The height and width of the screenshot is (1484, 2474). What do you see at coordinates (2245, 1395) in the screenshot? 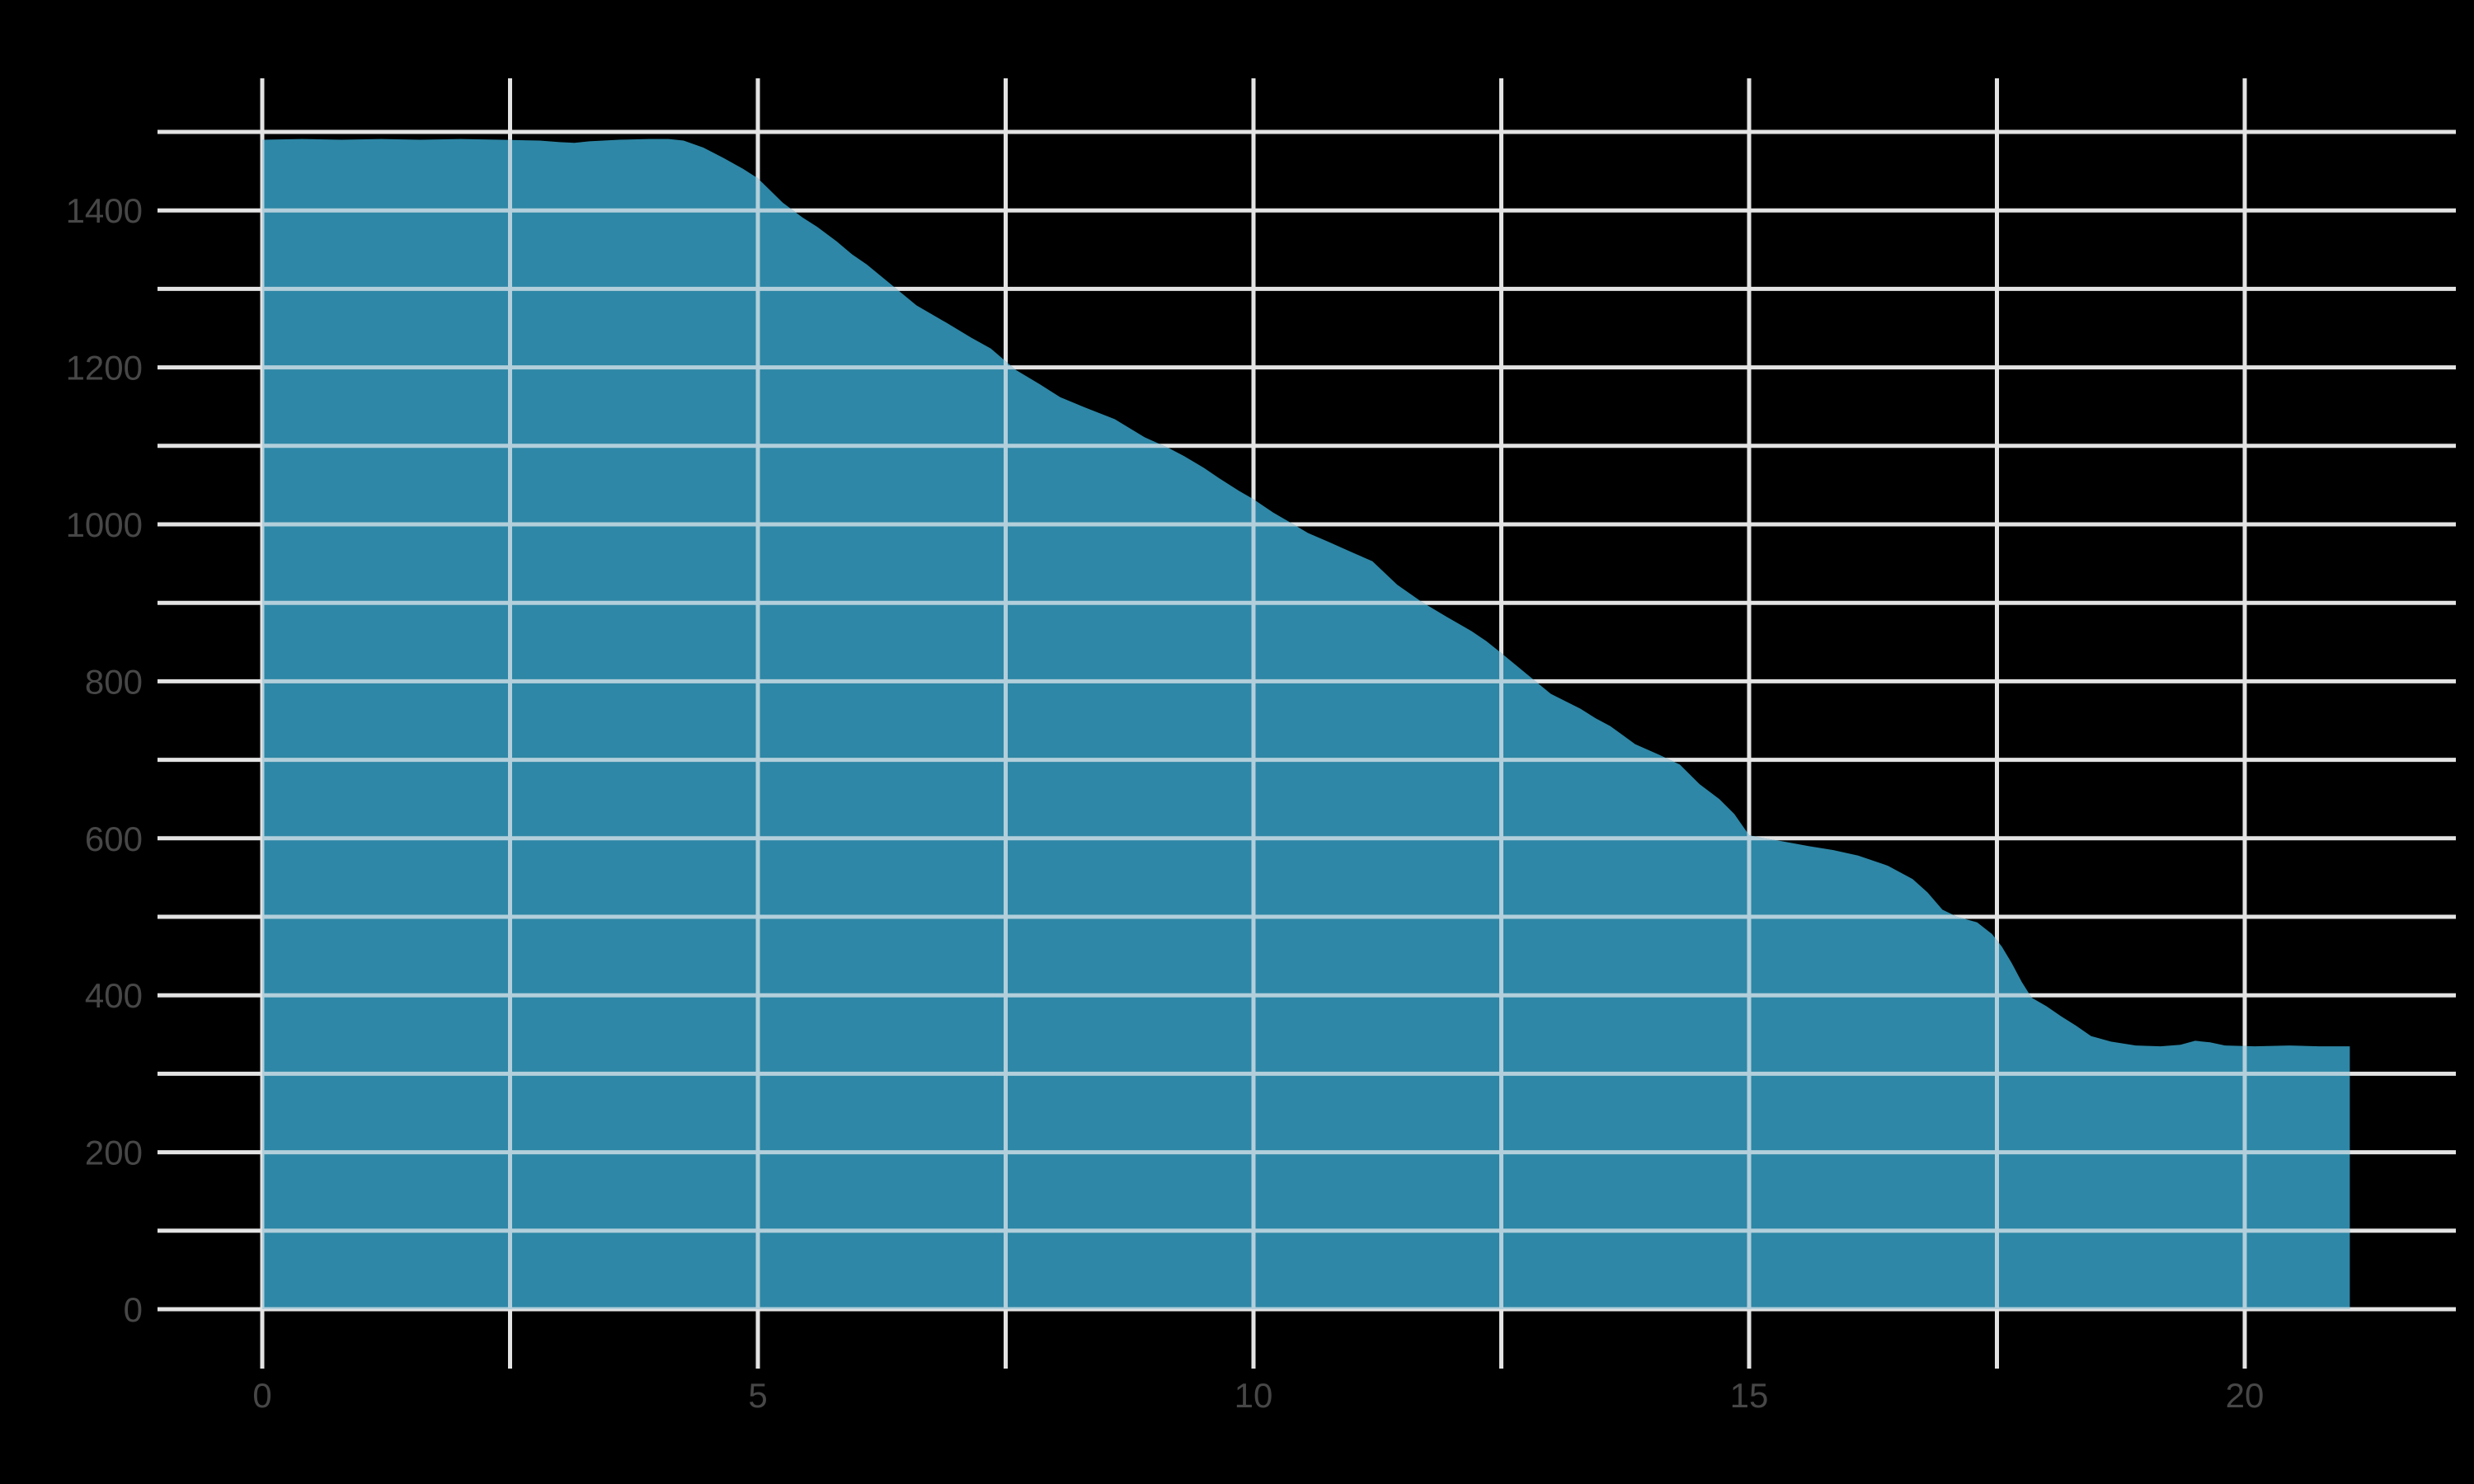
I see `x-axis-tick-label: 20` at bounding box center [2245, 1395].